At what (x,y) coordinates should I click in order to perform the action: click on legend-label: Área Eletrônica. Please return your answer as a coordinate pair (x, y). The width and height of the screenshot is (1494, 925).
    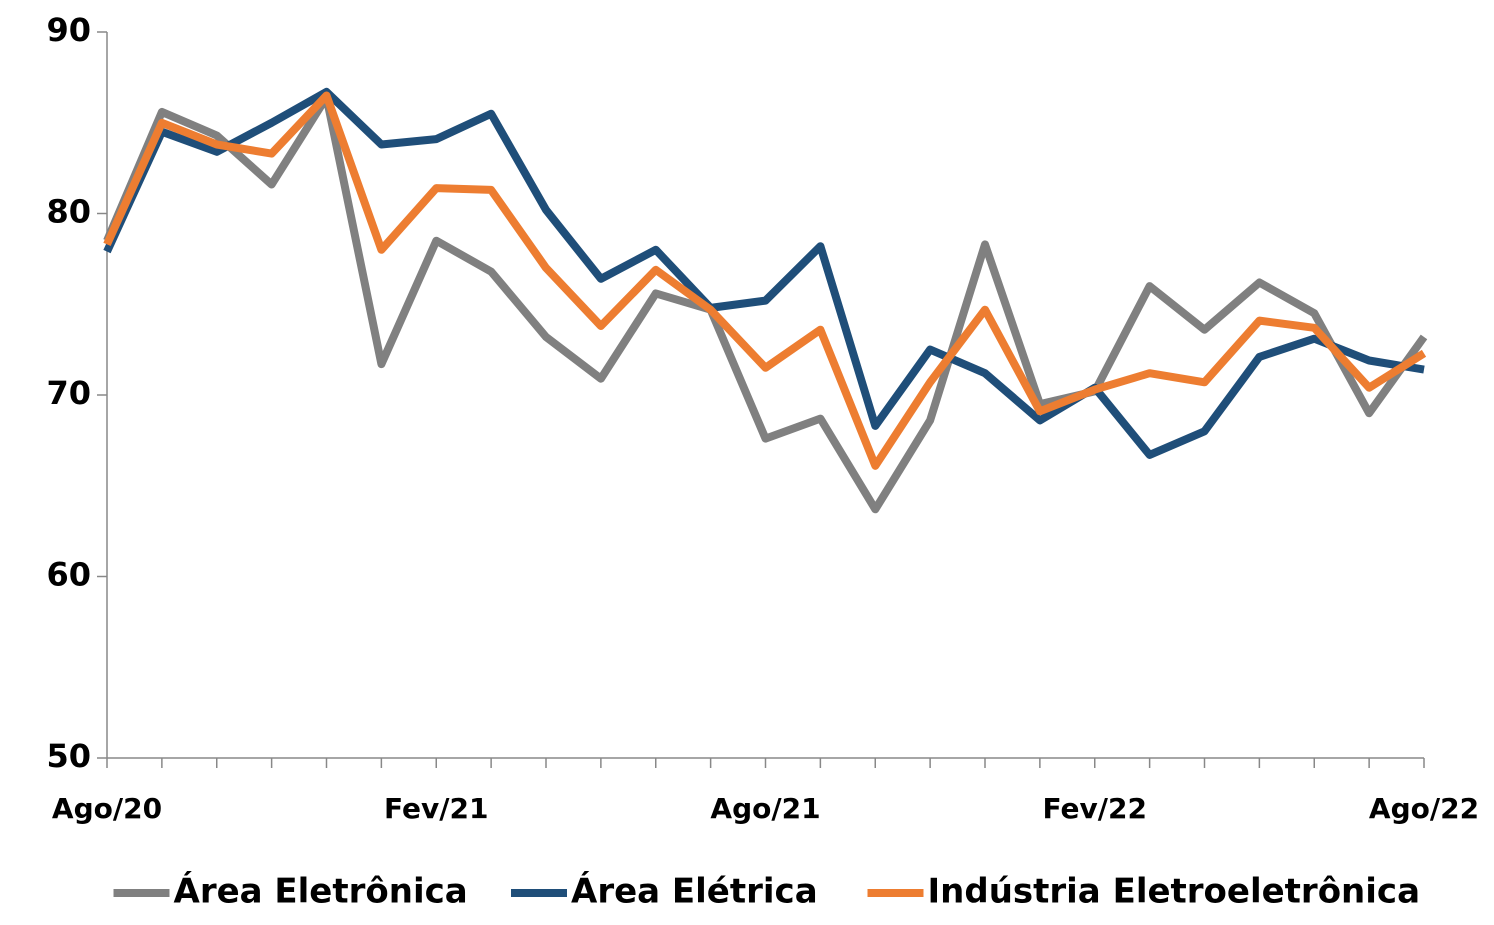
    Looking at the image, I should click on (321, 891).